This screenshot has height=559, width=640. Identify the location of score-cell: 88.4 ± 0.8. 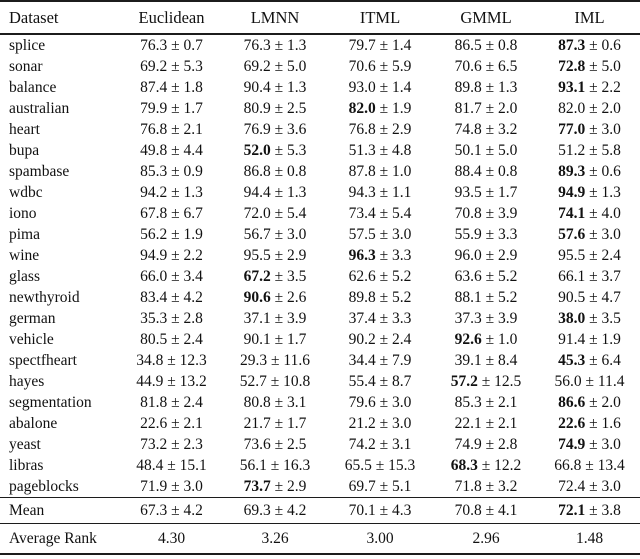
(486, 171).